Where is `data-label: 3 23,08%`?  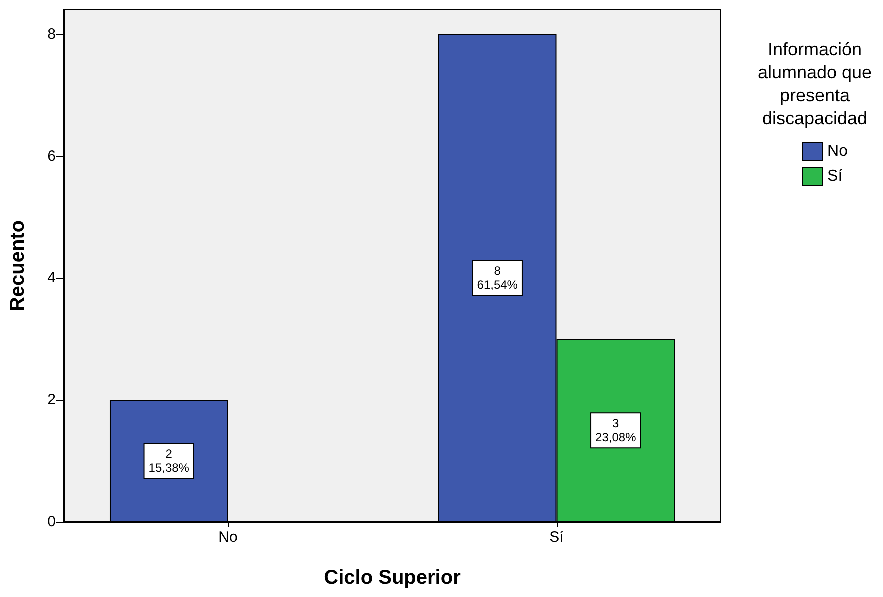 data-label: 3 23,08% is located at coordinates (616, 430).